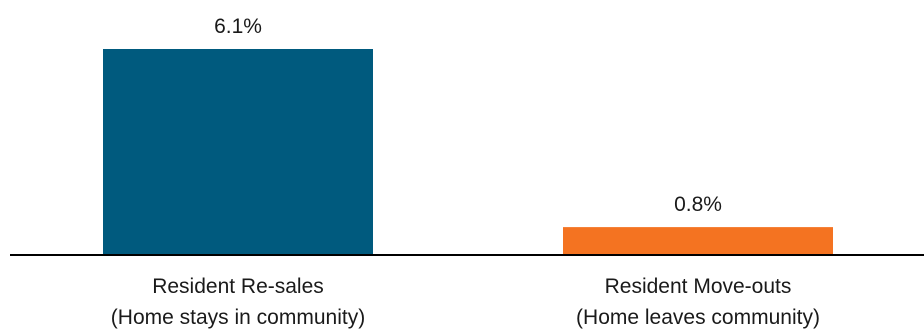  What do you see at coordinates (698, 204) in the screenshot?
I see `data-label-2: 0.8%` at bounding box center [698, 204].